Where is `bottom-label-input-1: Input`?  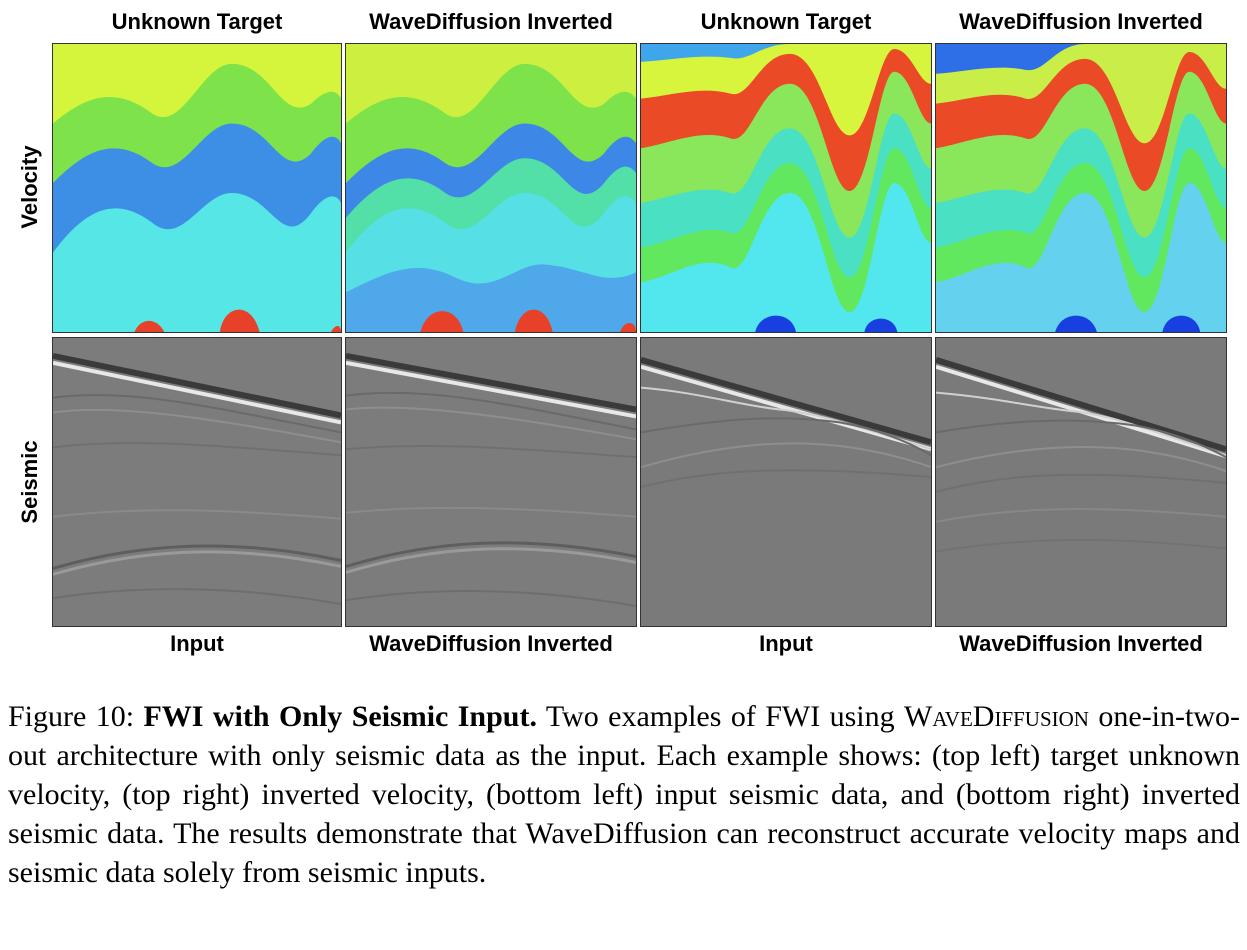
bottom-label-input-1: Input is located at coordinates (197, 643).